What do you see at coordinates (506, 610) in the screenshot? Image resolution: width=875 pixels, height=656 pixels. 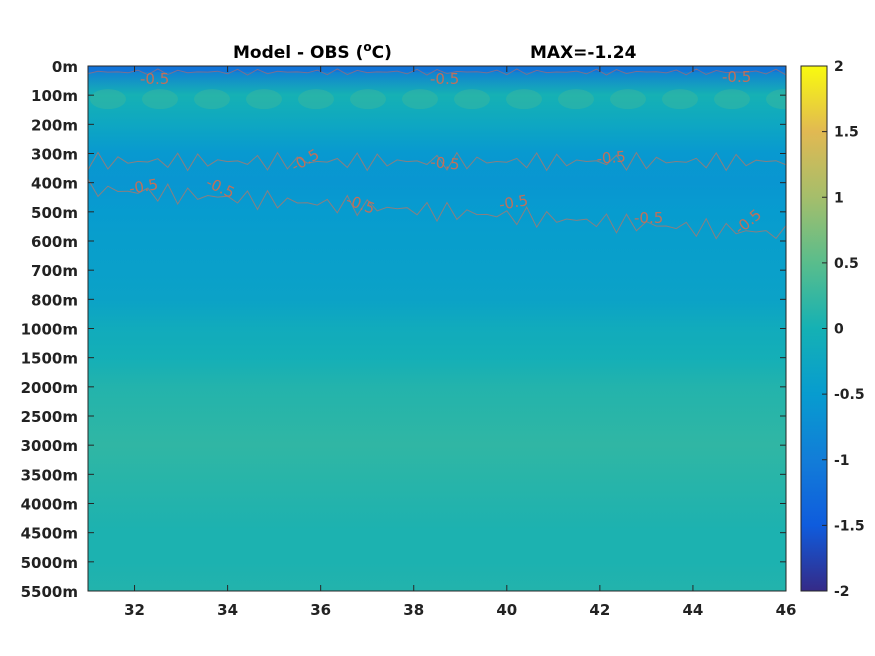 I see `x-tick-label: 40` at bounding box center [506, 610].